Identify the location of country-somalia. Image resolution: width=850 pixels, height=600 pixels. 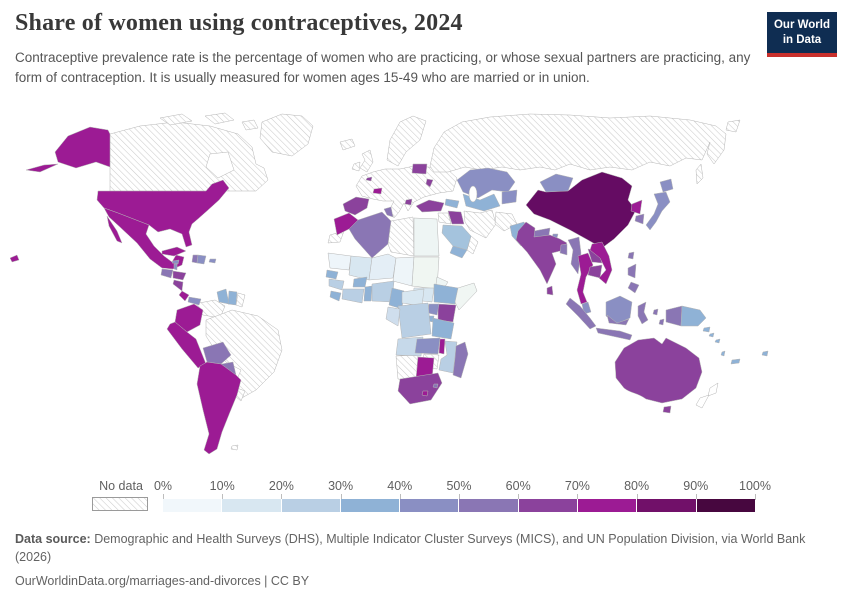
(466, 296).